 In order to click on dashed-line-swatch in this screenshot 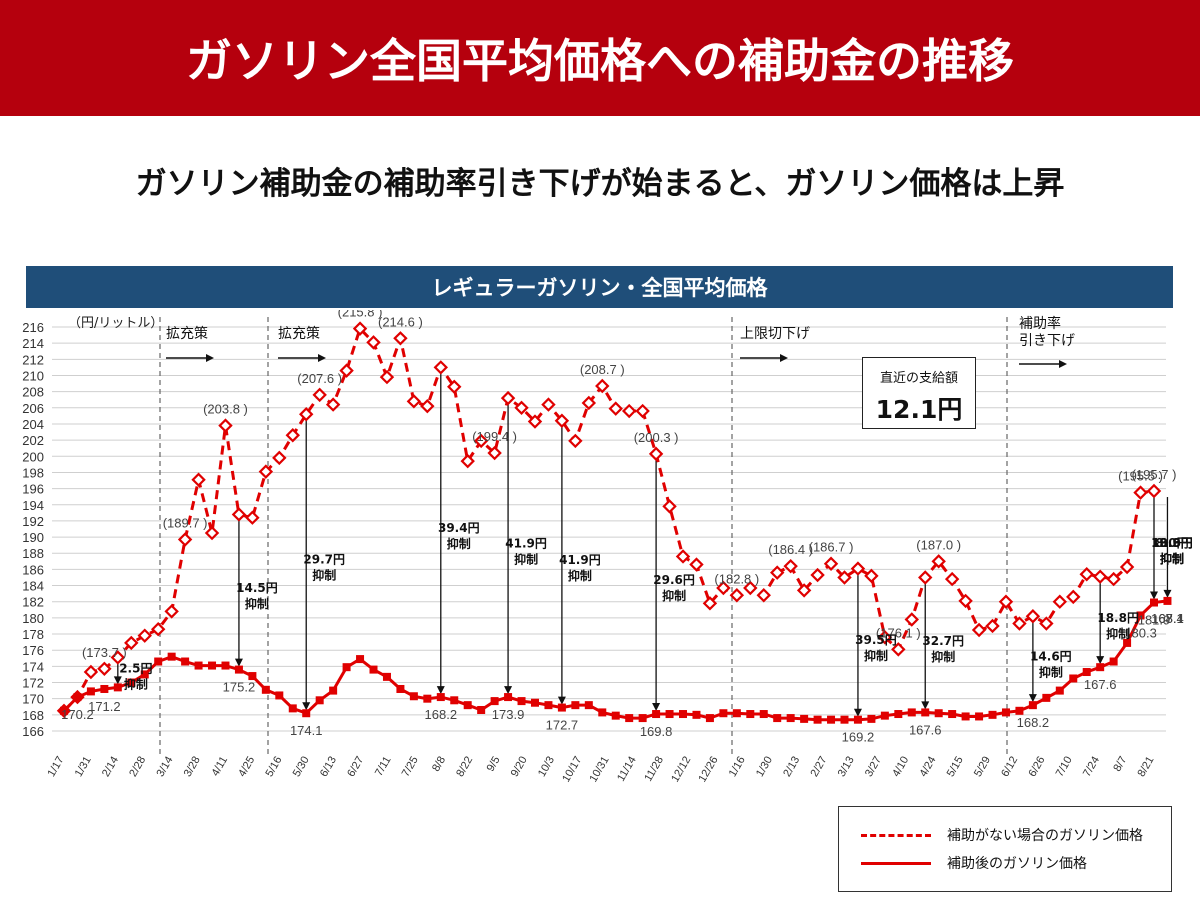, I will do `click(896, 835)`.